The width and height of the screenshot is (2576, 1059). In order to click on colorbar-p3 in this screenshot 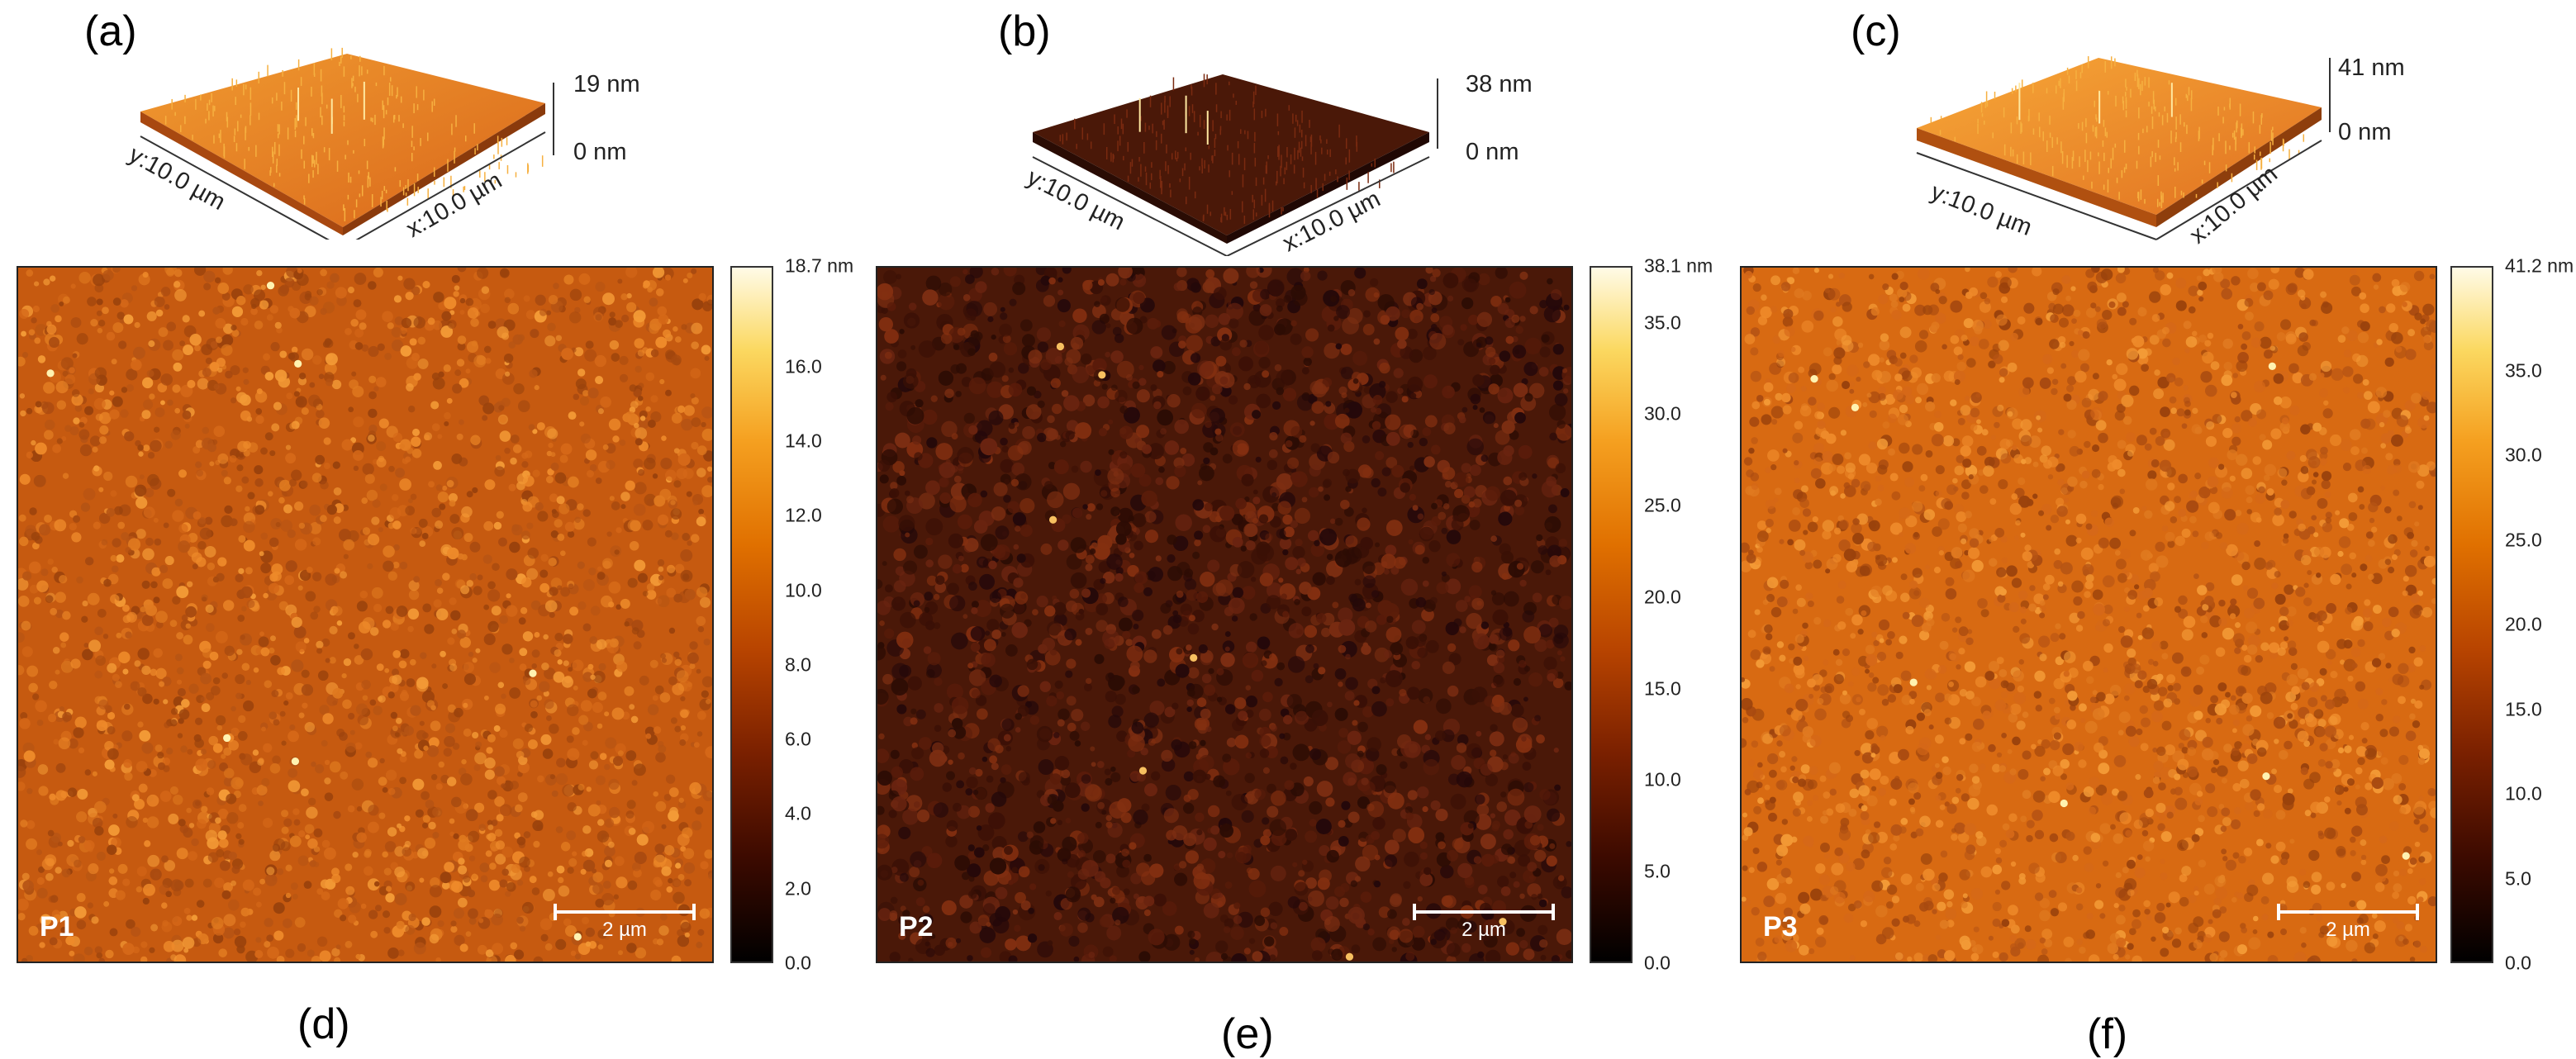, I will do `click(2471, 614)`.